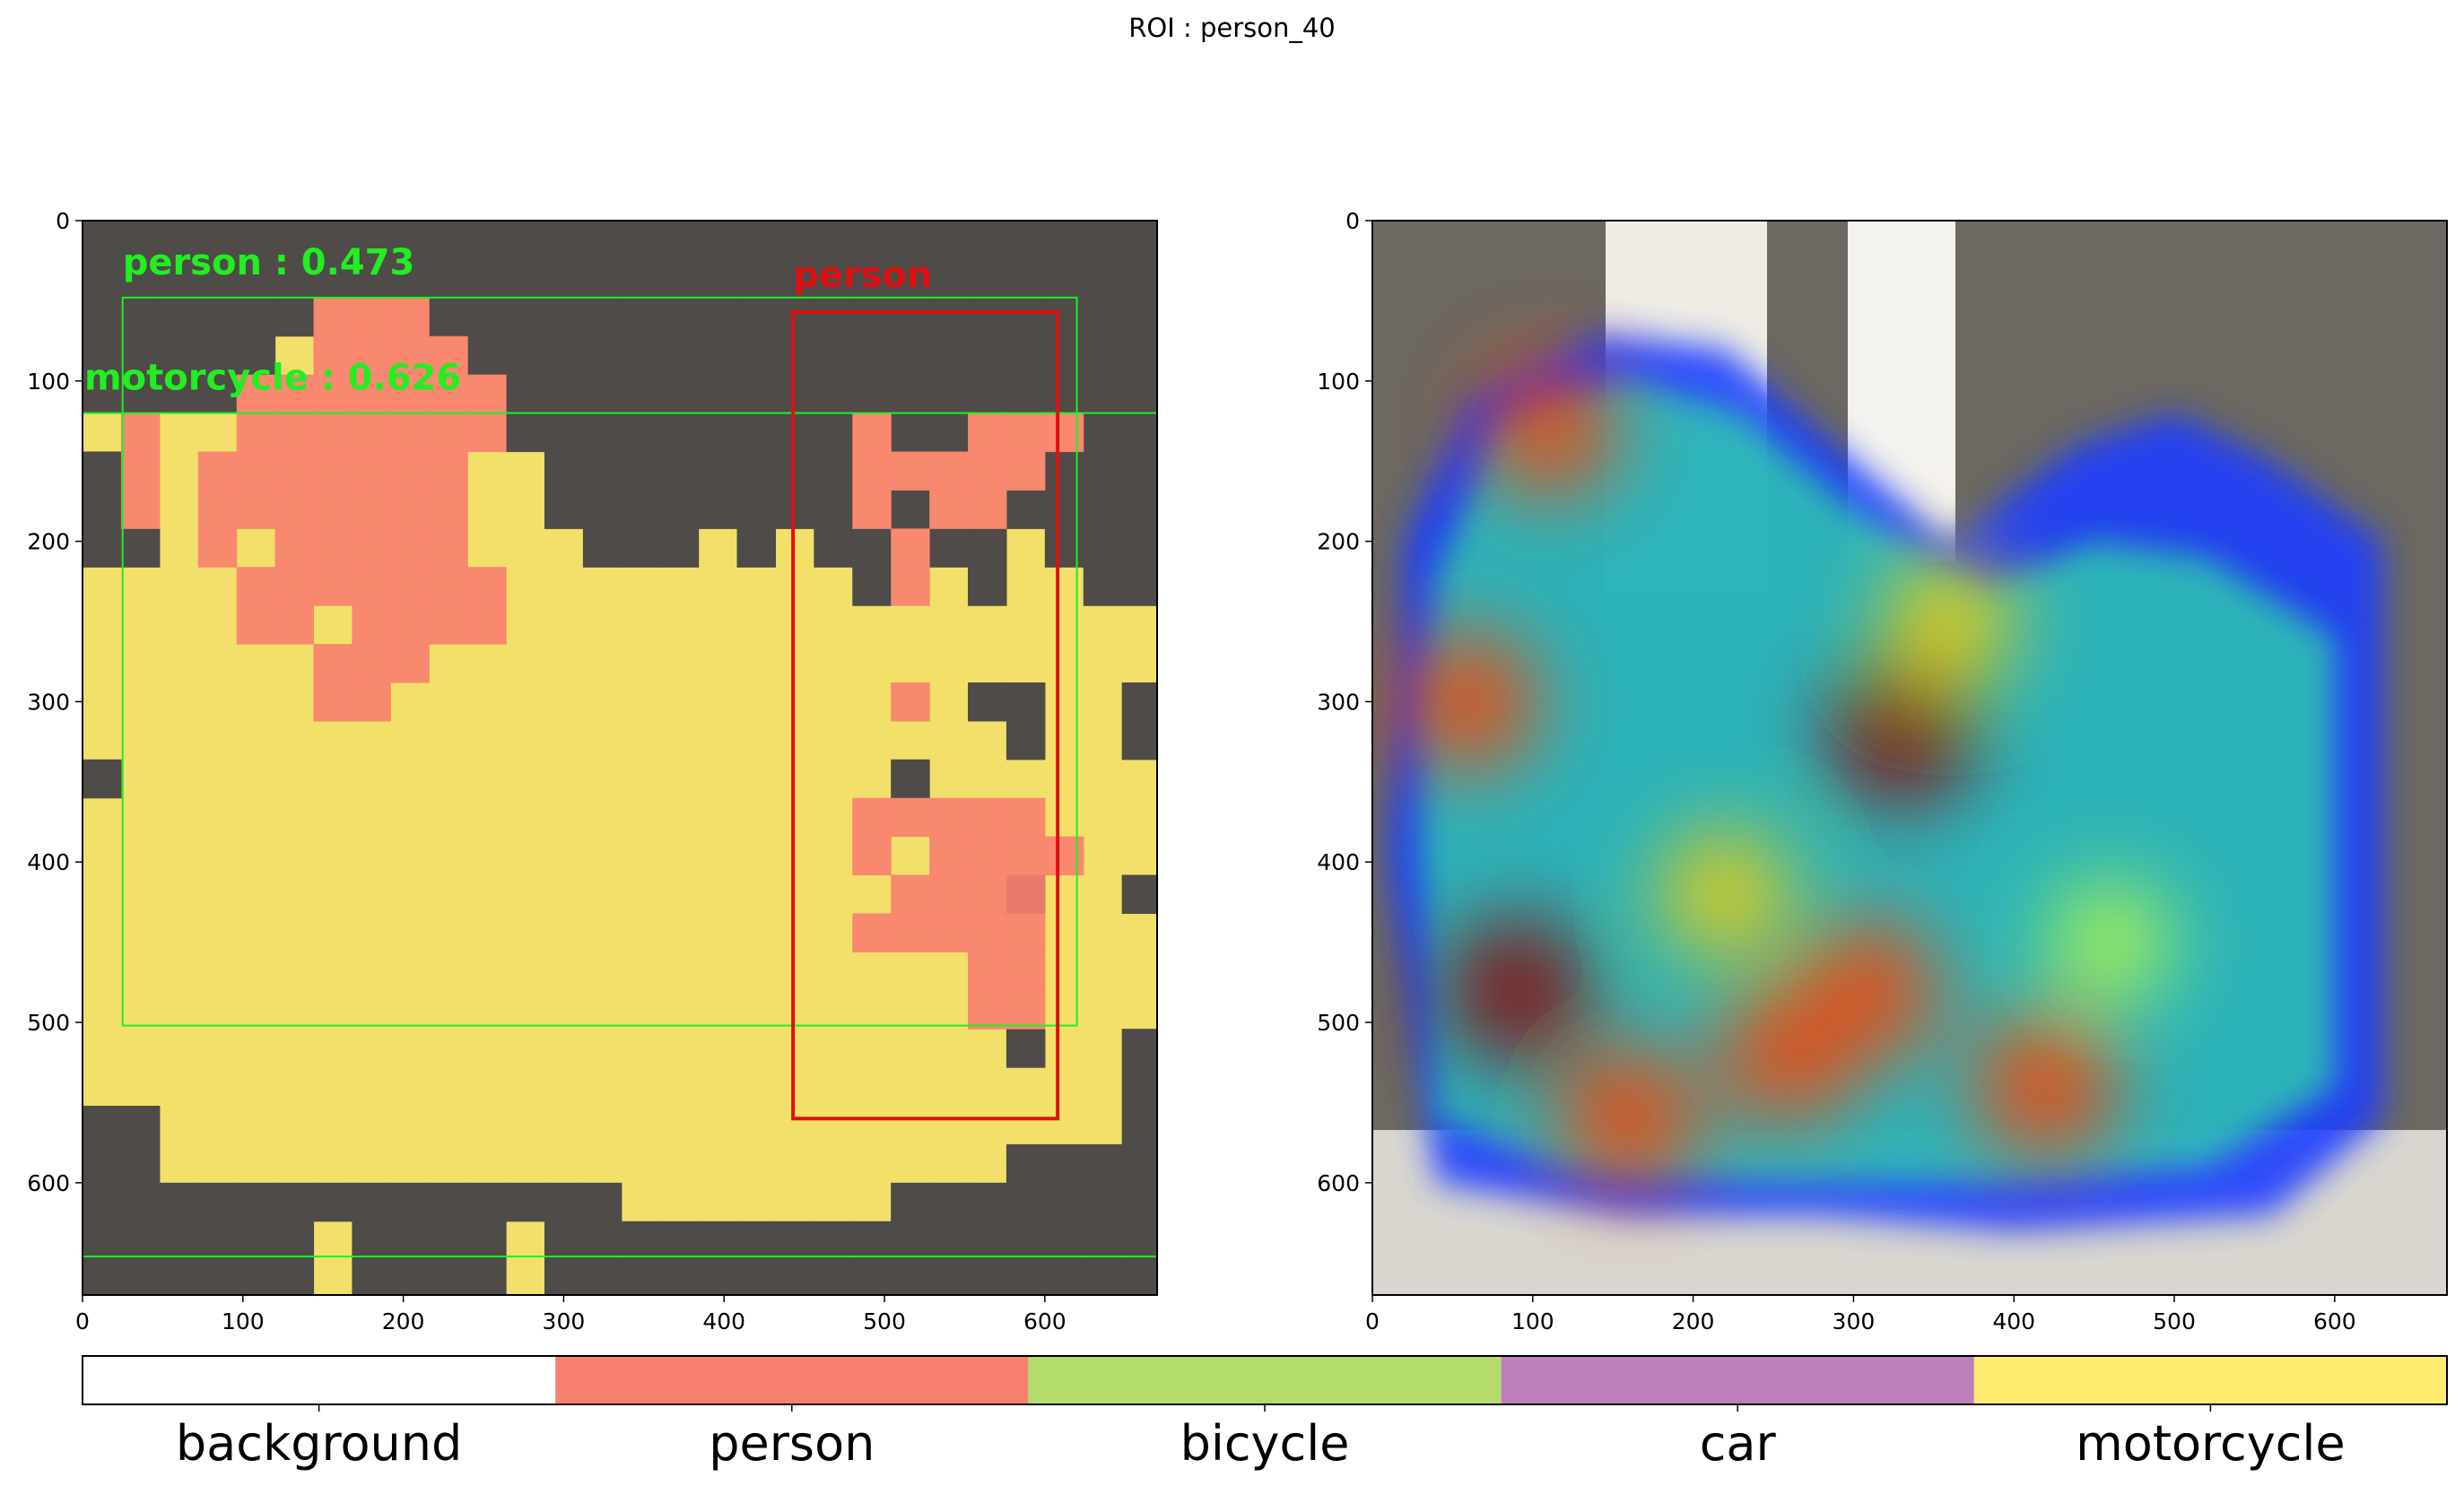 The image size is (2464, 1486). I want to click on detection-box, so click(925, 715).